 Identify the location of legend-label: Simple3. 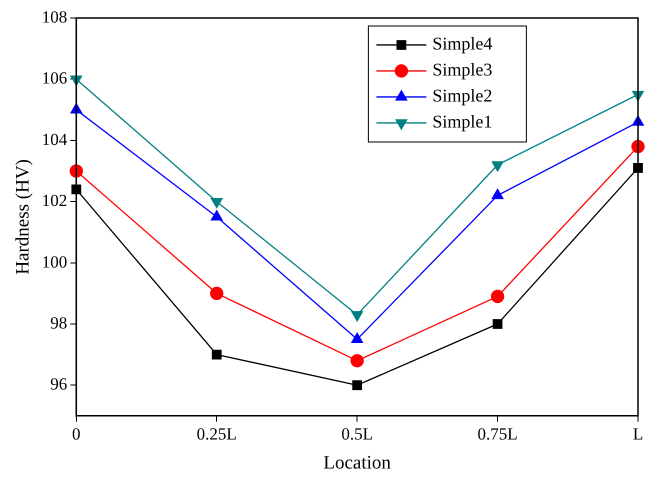
(462, 70).